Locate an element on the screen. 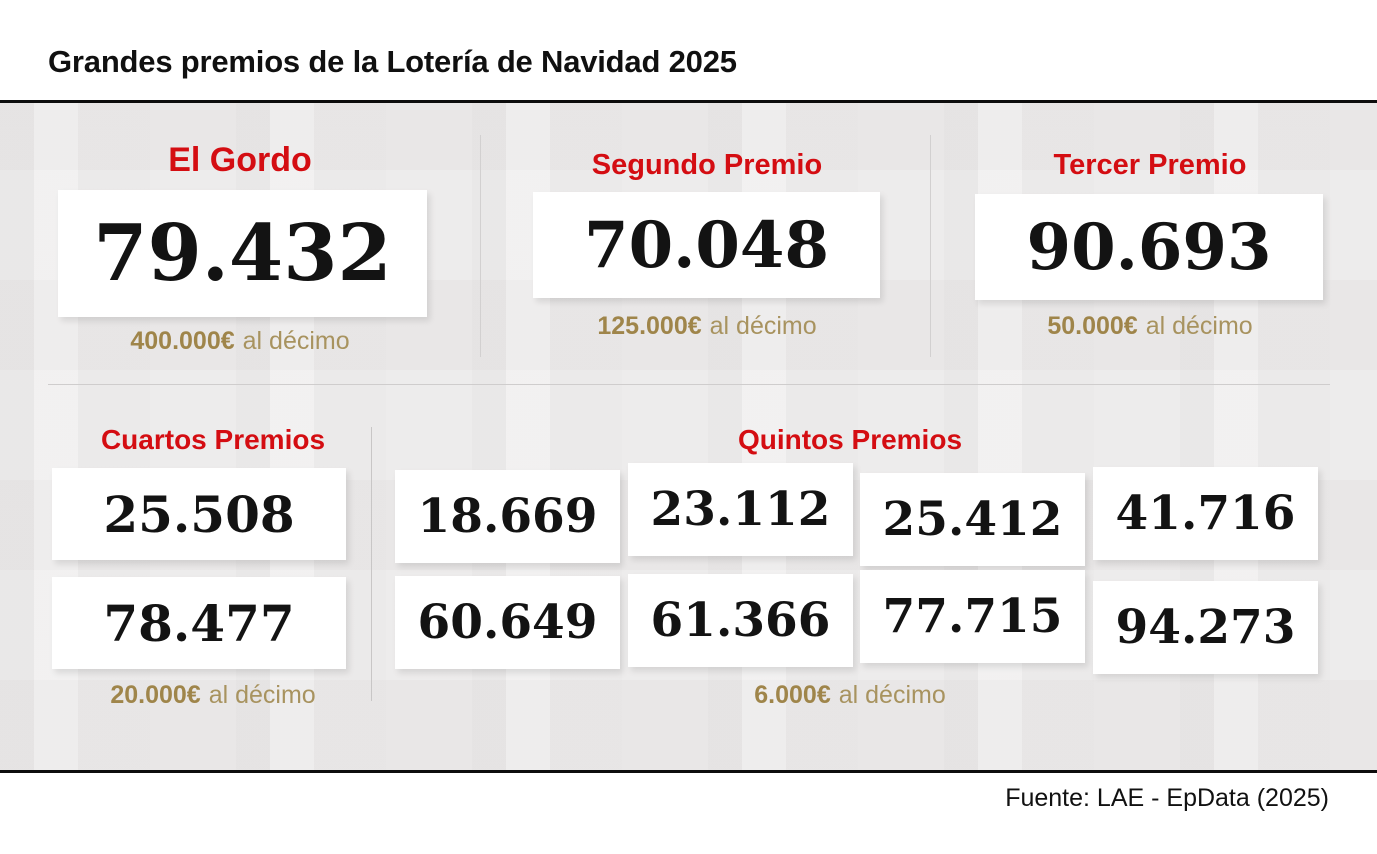 Image resolution: width=1377 pixels, height=854 pixels. tercer-premio-prize-unit: al décimo is located at coordinates (1199, 326).